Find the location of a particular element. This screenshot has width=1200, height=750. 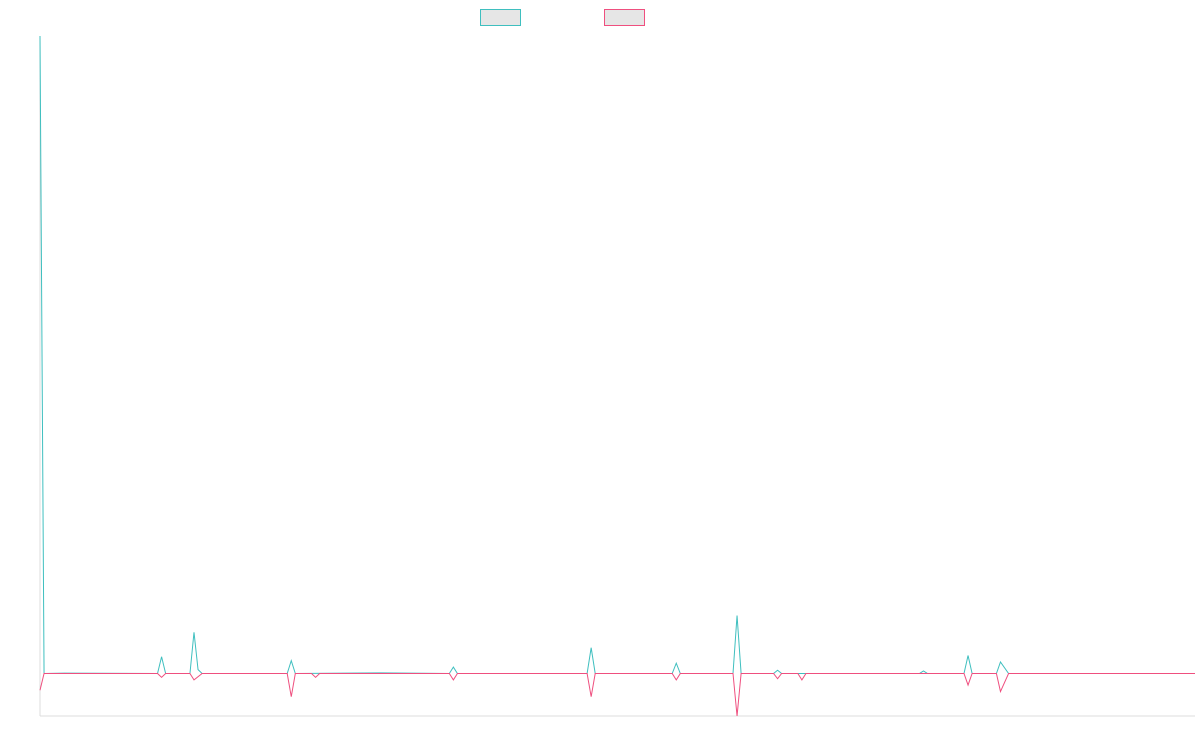

legend is located at coordinates (562, 17).